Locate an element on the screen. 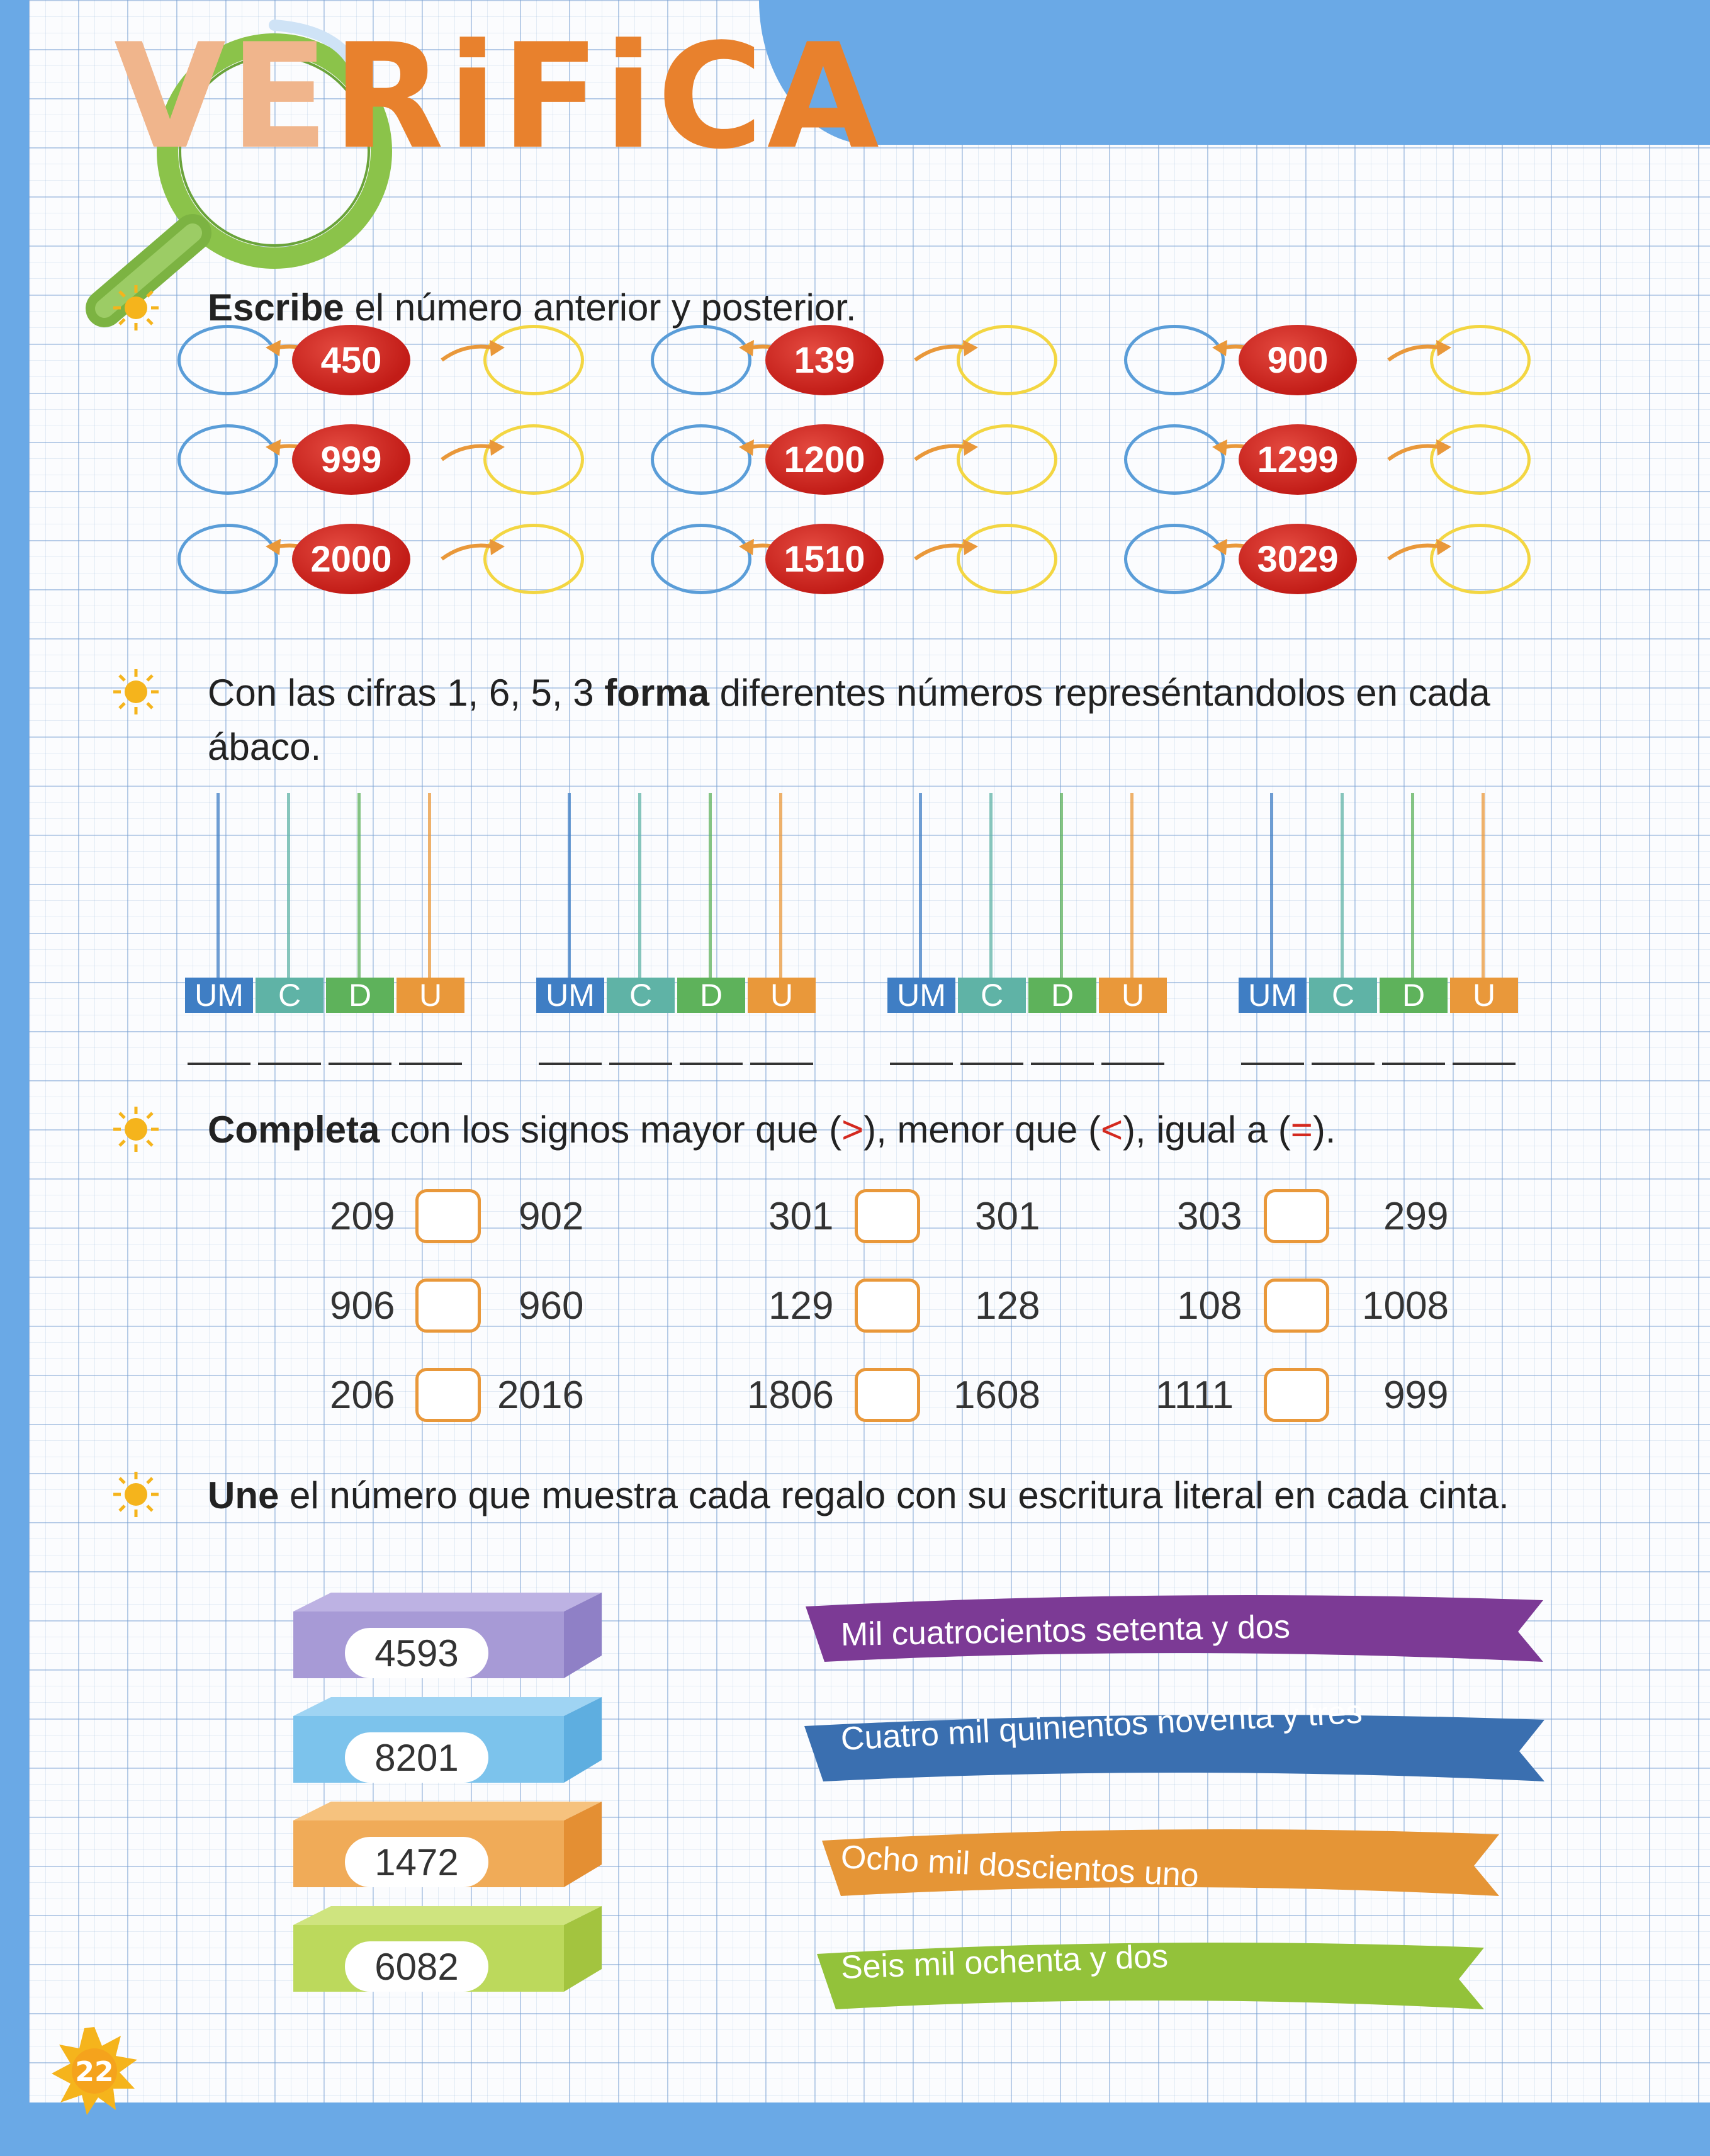 This screenshot has height=2156, width=1710. left-border is located at coordinates (14, 1078).